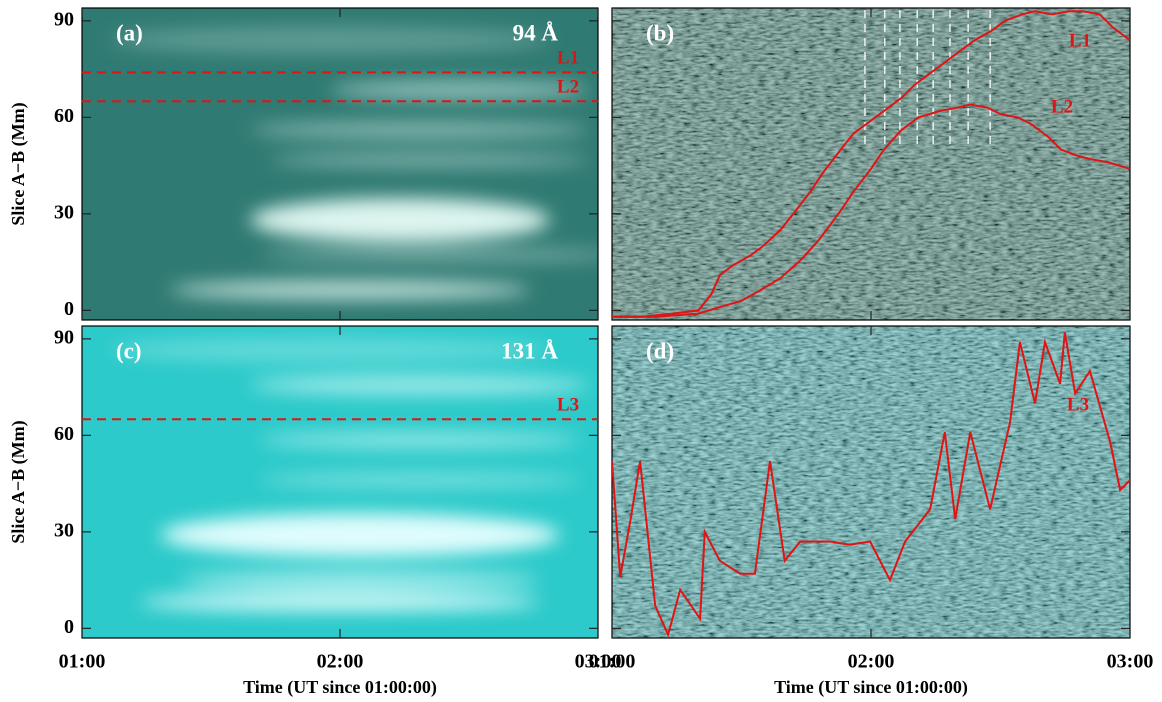 The image size is (1162, 702). Describe the element at coordinates (340, 87) in the screenshot. I see `overlay` at that location.